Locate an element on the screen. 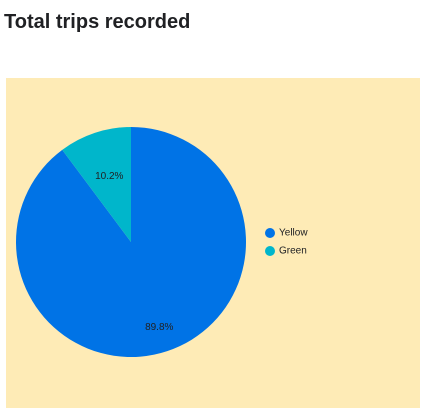 This screenshot has height=412, width=424. legend: Yellow Green is located at coordinates (286, 242).